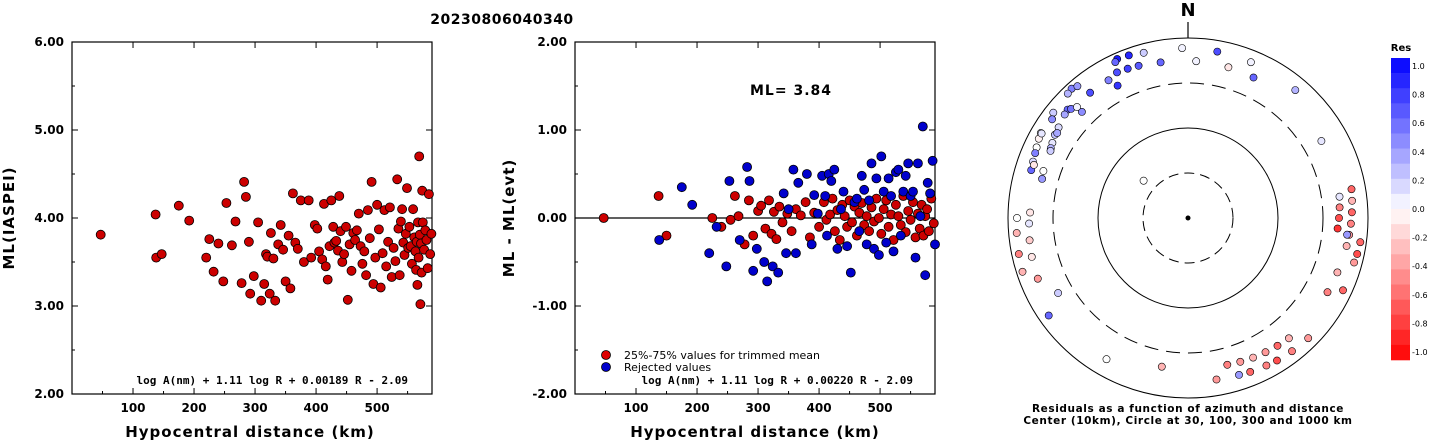  I want to click on colorbar-tick-label: -0.4, so click(1420, 266).